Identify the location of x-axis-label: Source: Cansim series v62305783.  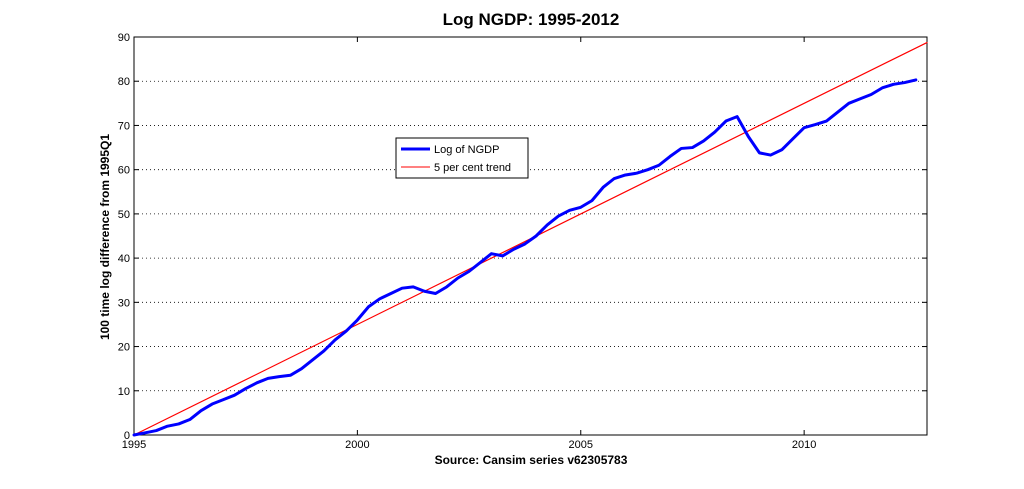
(531, 460).